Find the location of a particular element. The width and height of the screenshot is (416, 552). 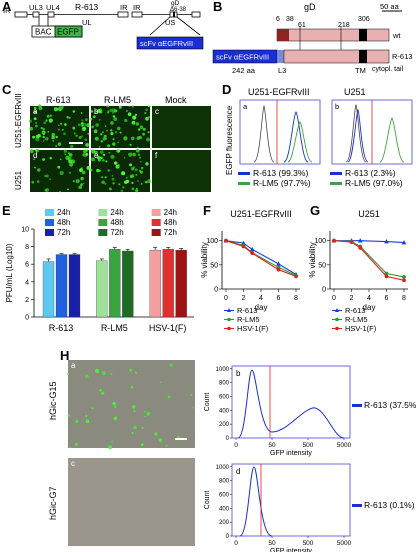

plot-frame is located at coordinates (291, 402).